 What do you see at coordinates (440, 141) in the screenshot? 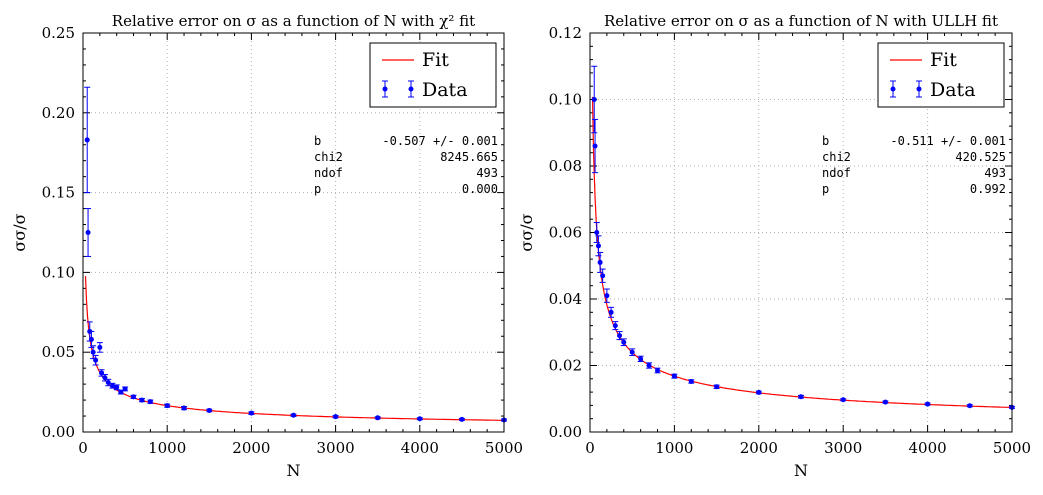
I see `stats-value: -0.507 +/- 0.001` at bounding box center [440, 141].